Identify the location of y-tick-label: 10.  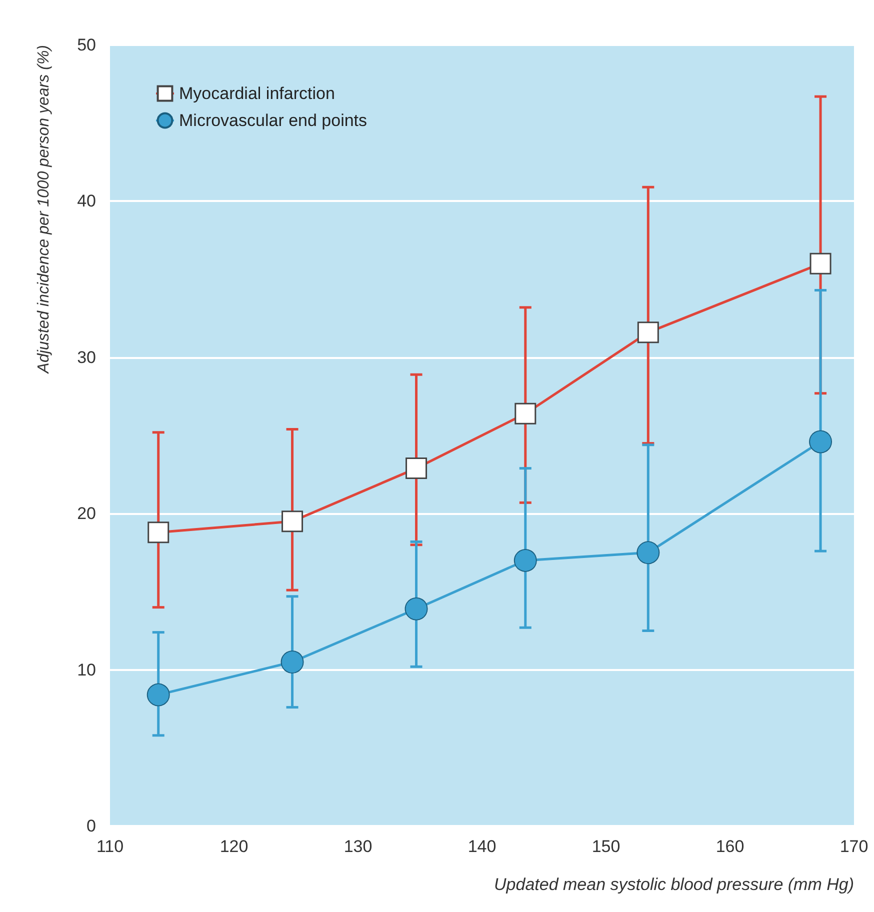
(86, 670).